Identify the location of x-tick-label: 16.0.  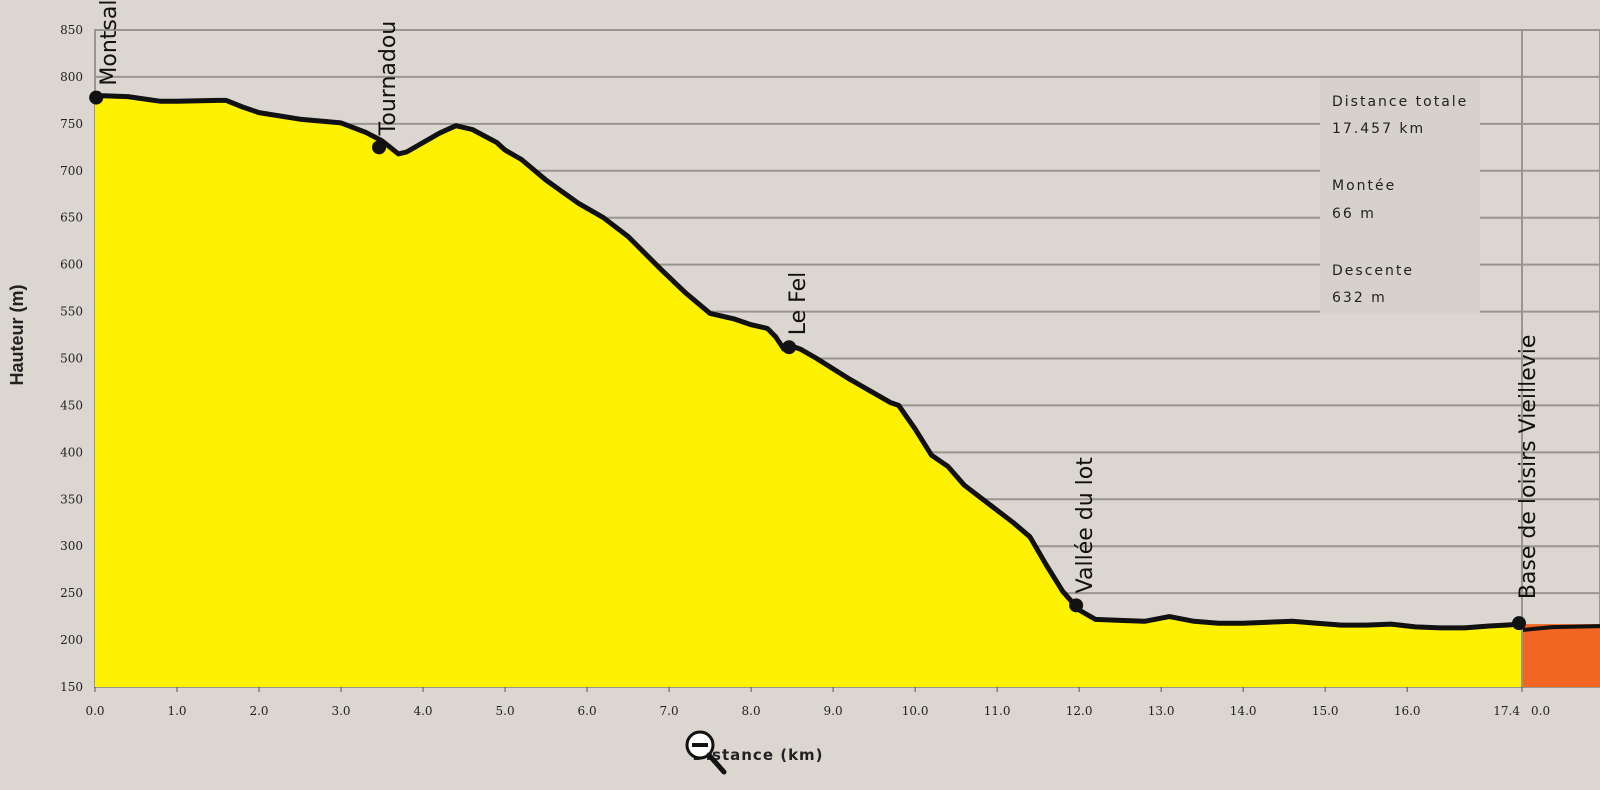
(1407, 711).